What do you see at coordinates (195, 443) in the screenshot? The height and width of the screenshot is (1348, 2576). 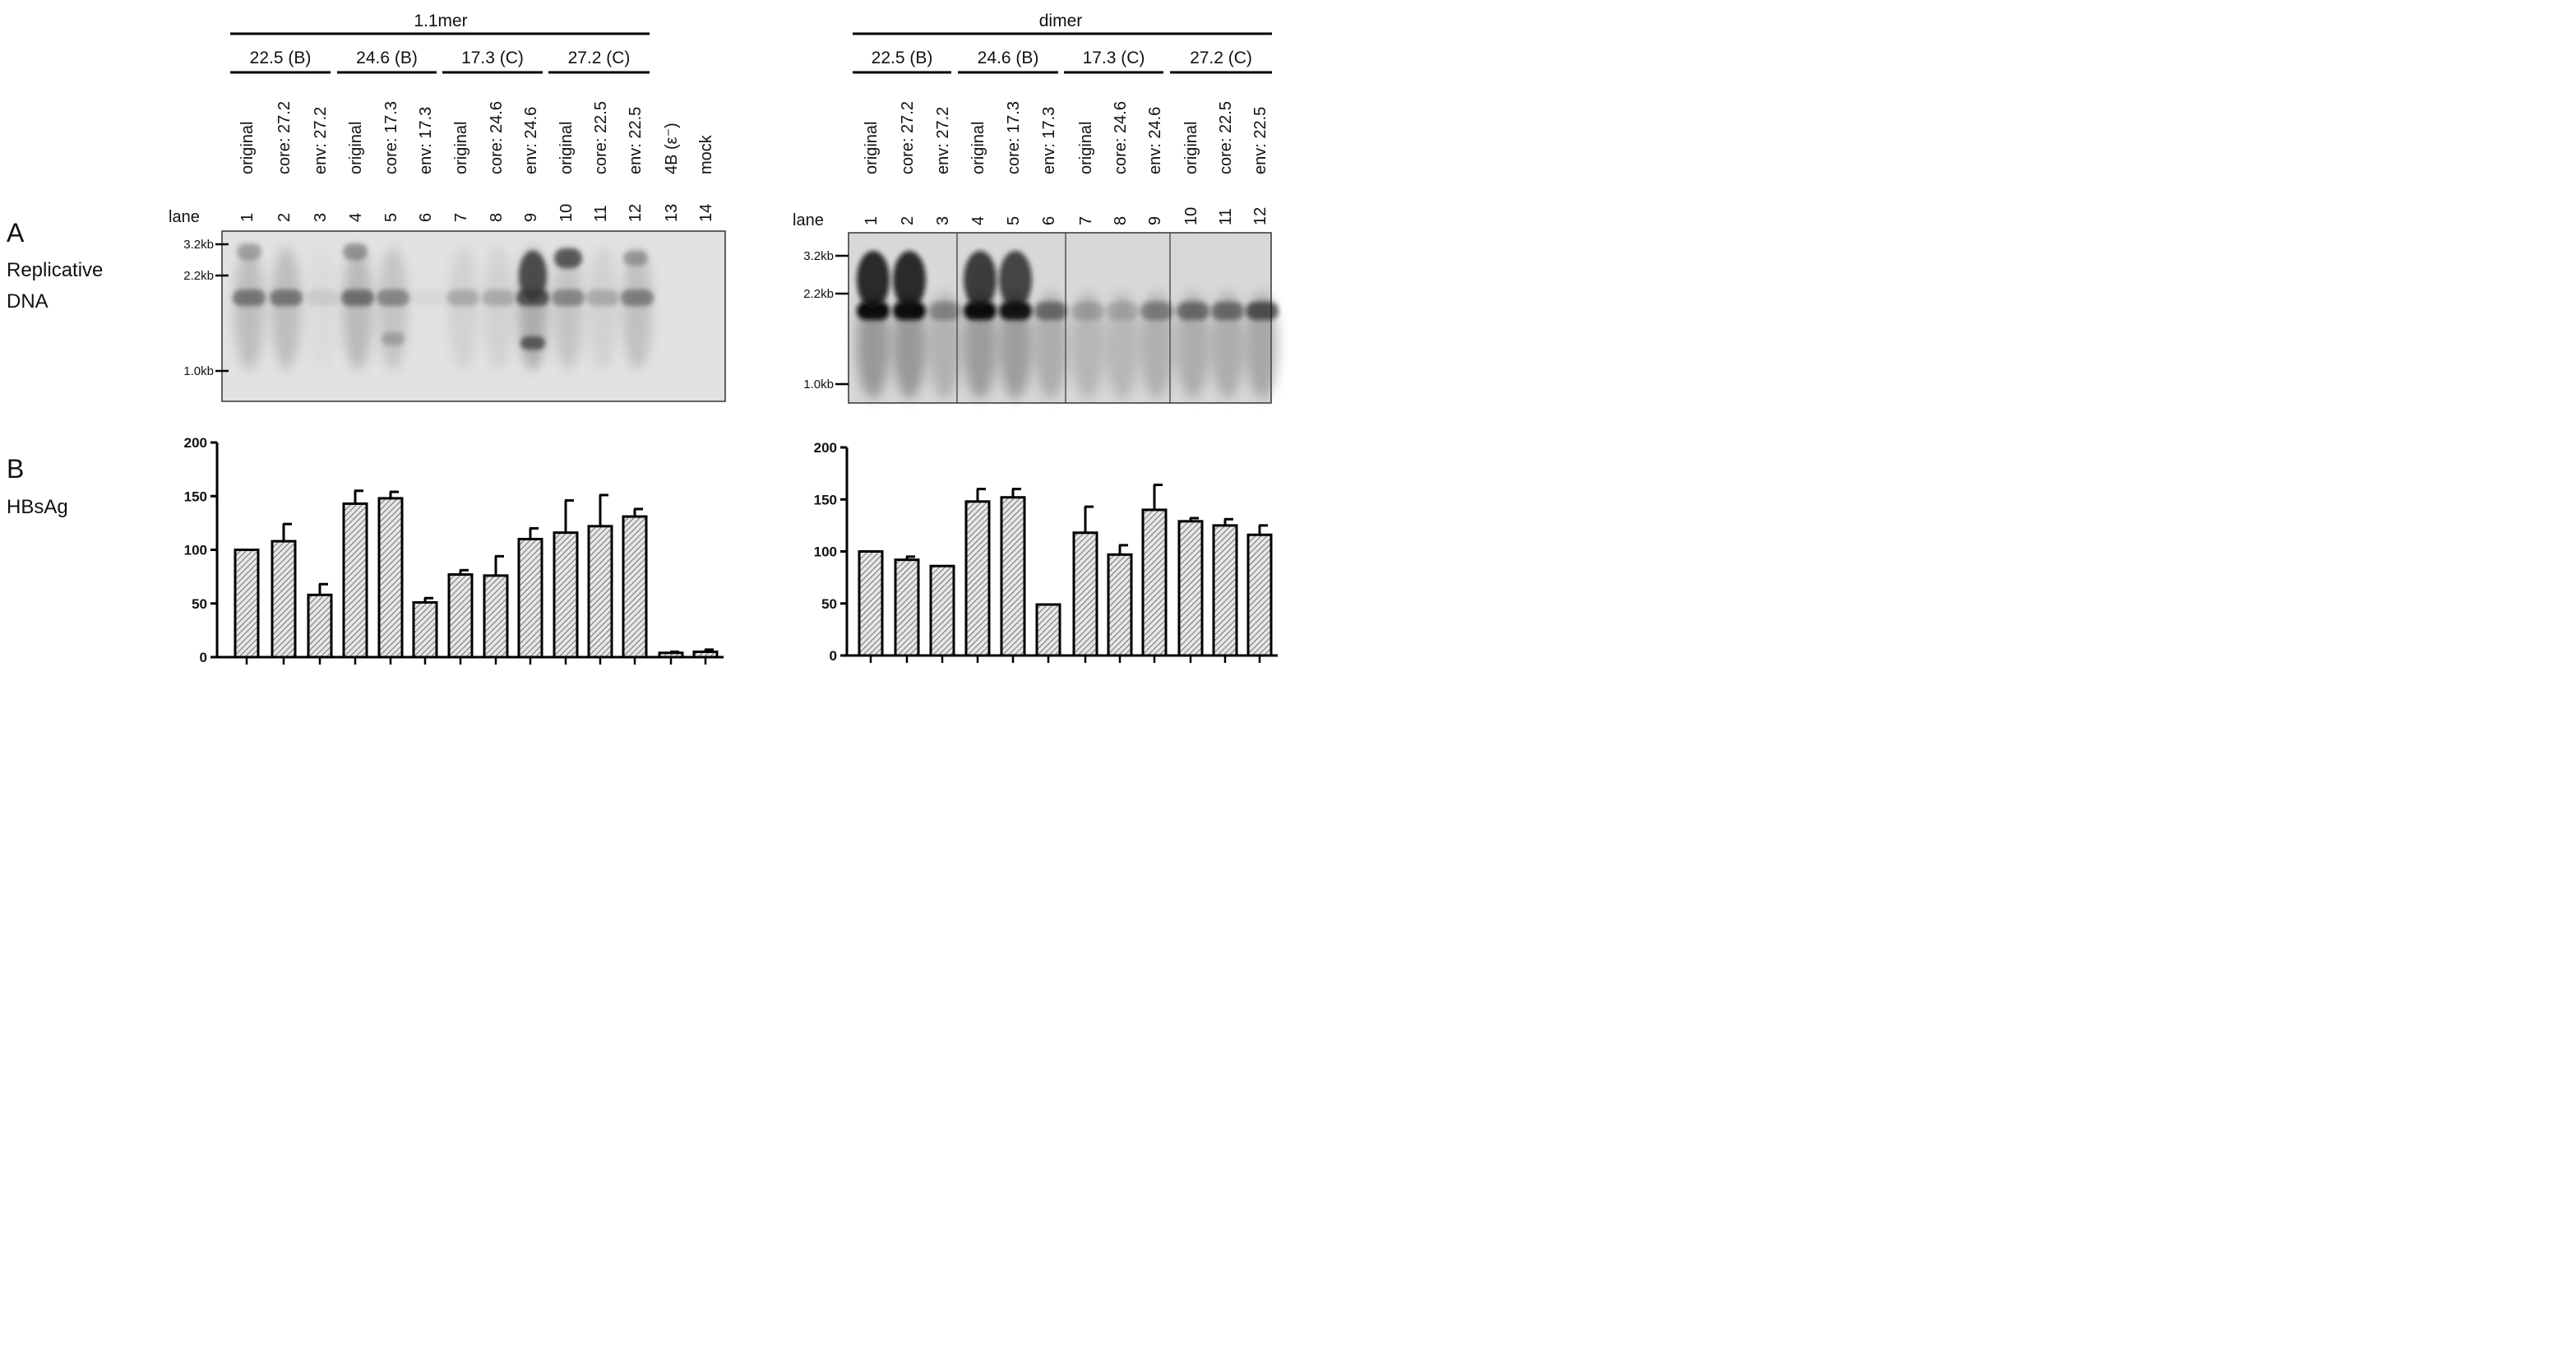 I see `left-y-tick-label: 200` at bounding box center [195, 443].